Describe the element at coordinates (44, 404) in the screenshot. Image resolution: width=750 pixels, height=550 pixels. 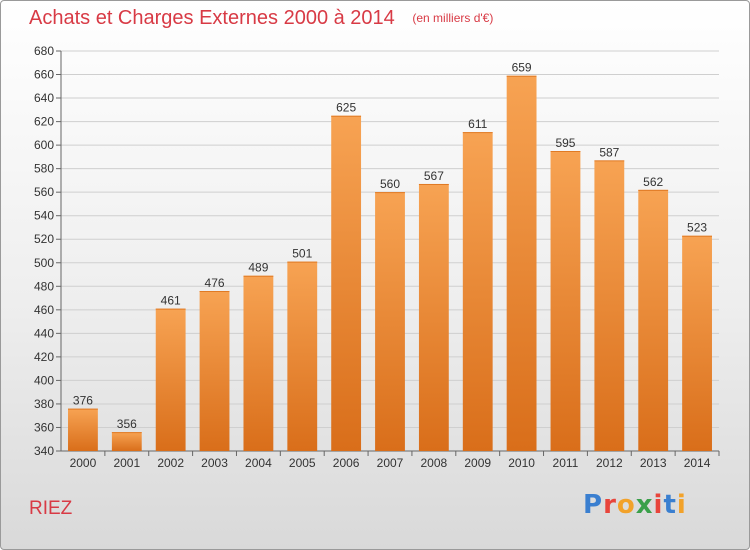
I see `y-tick-label: 380` at that location.